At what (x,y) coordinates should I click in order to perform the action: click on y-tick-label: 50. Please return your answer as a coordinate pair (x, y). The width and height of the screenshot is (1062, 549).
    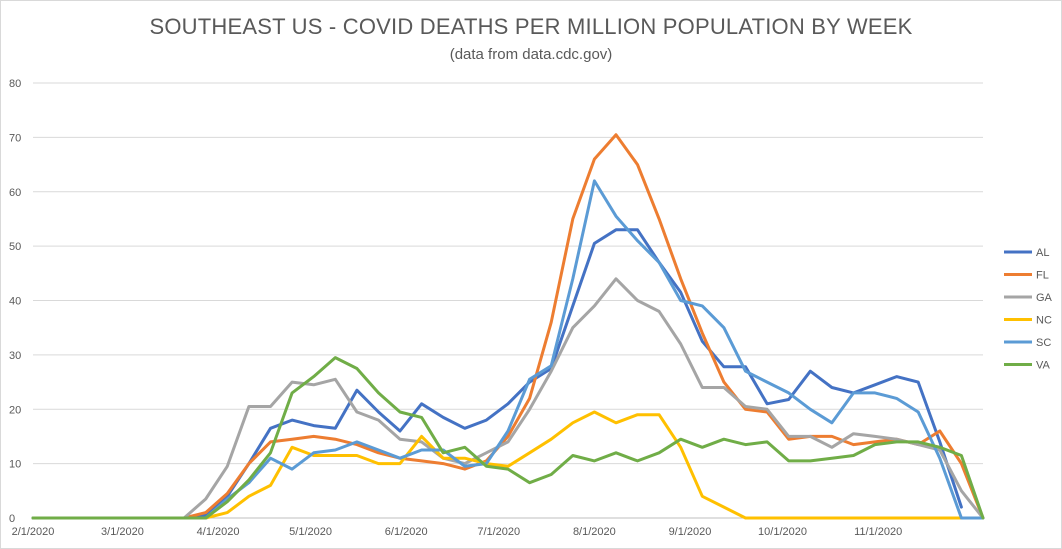
    Looking at the image, I should click on (15, 247).